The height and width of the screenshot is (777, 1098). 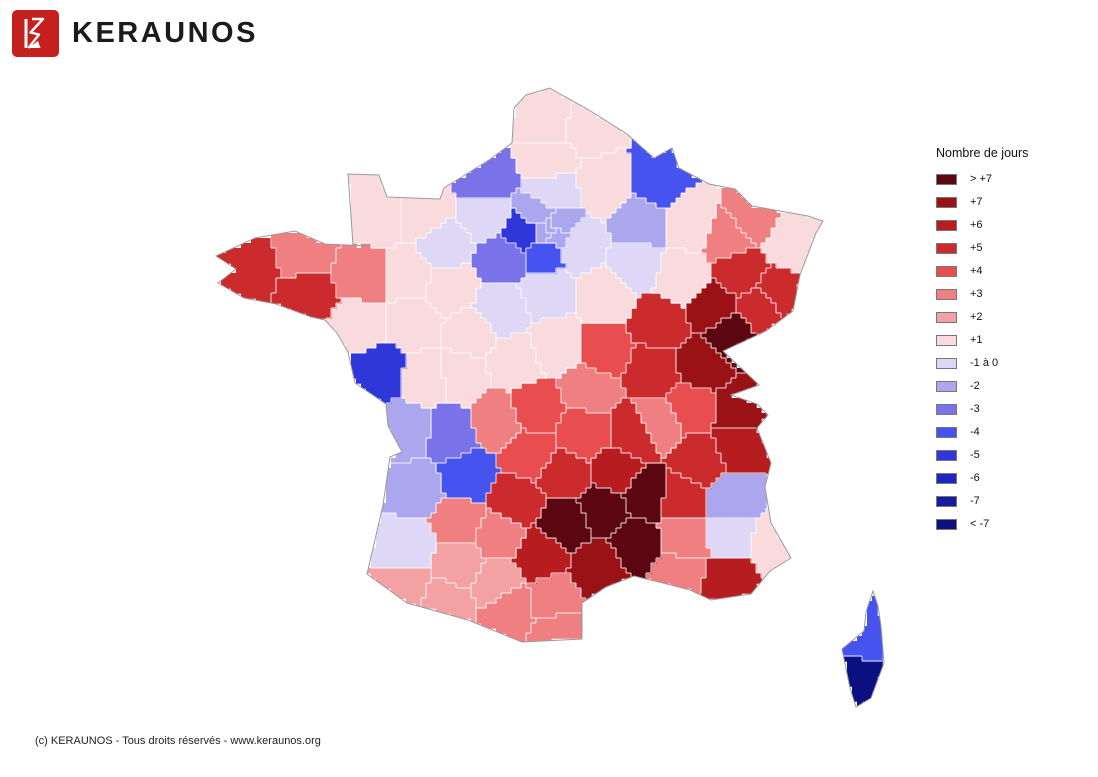 What do you see at coordinates (982, 455) in the screenshot?
I see `legend-entry: -5` at bounding box center [982, 455].